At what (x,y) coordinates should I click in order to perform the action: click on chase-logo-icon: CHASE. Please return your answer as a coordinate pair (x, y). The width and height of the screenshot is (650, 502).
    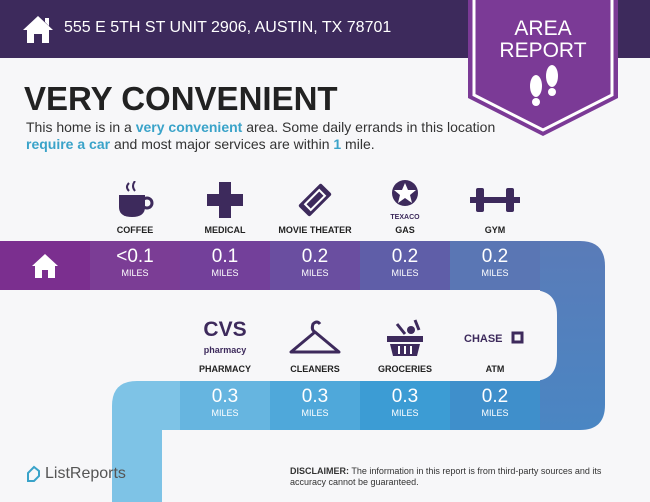
    Looking at the image, I should click on (495, 338).